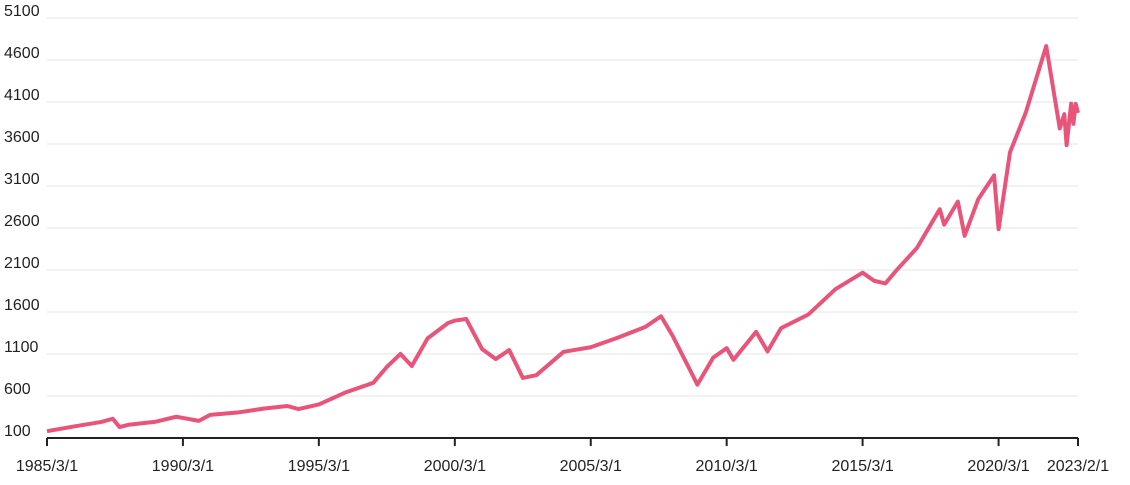 The height and width of the screenshot is (485, 1130). I want to click on y-tick-label: 3100, so click(22, 179).